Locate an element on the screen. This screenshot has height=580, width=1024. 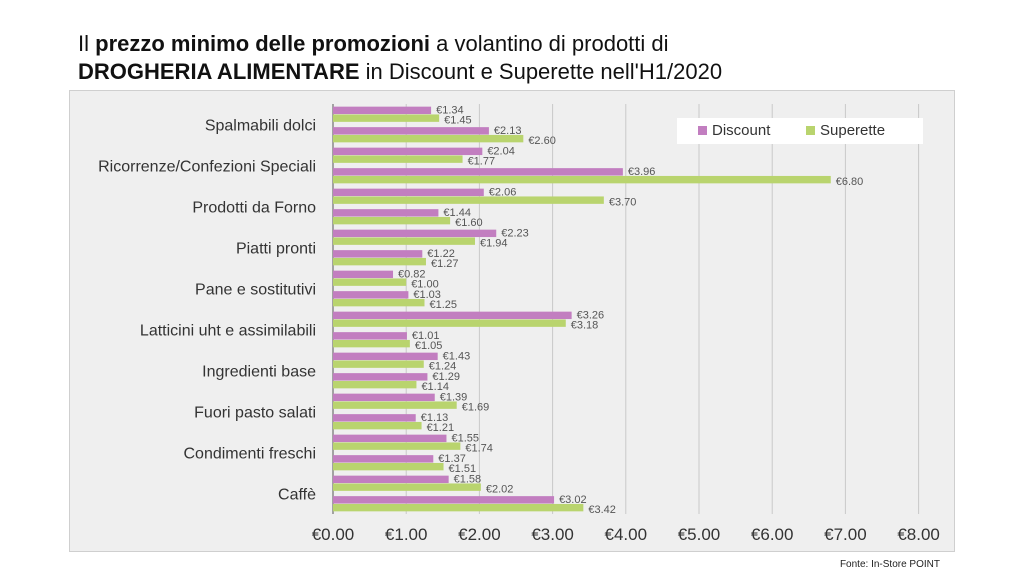
value-label-superette: €1.45 is located at coordinates (458, 120).